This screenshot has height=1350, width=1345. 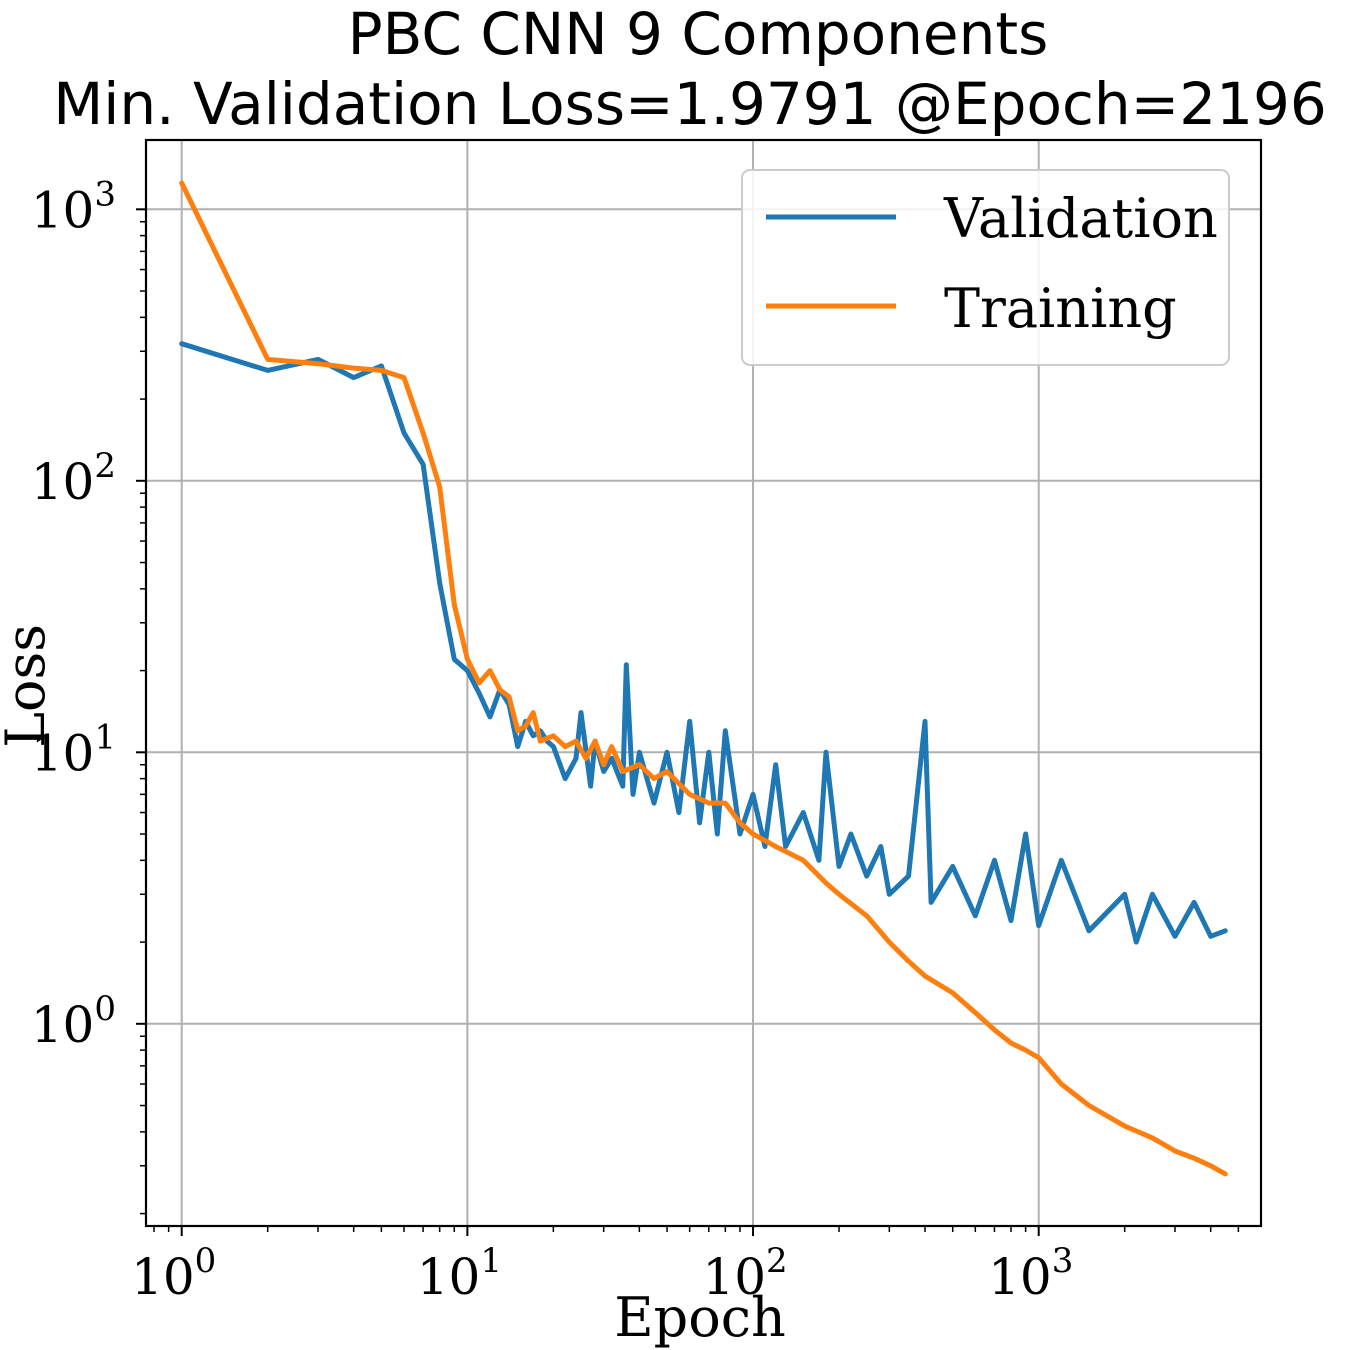 What do you see at coordinates (698, 34) in the screenshot?
I see `chart-title: PBC CNN 9 Components` at bounding box center [698, 34].